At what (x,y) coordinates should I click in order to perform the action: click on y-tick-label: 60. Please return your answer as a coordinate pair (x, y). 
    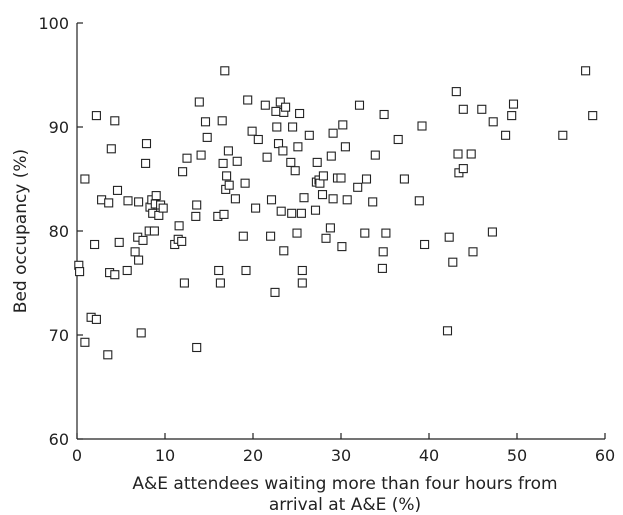
    Looking at the image, I should click on (59, 439).